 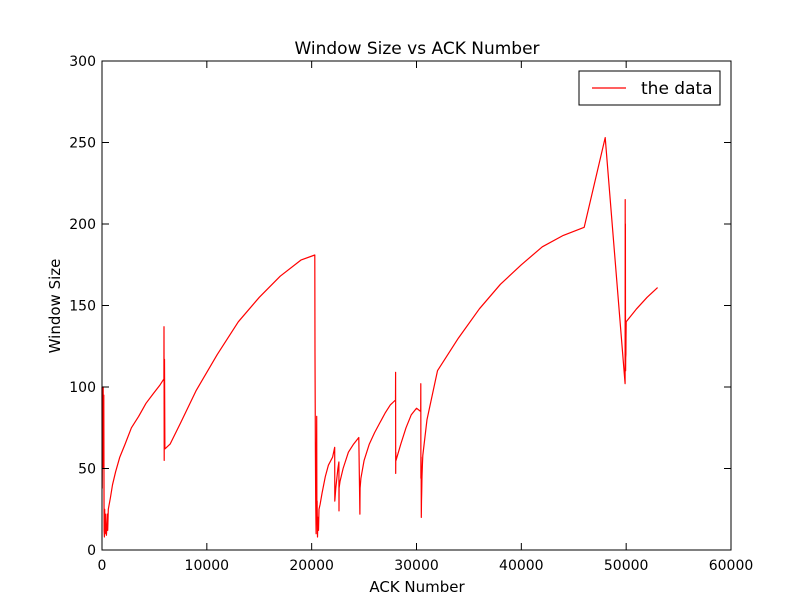 What do you see at coordinates (82, 62) in the screenshot?
I see `y-tick-label: 300` at bounding box center [82, 62].